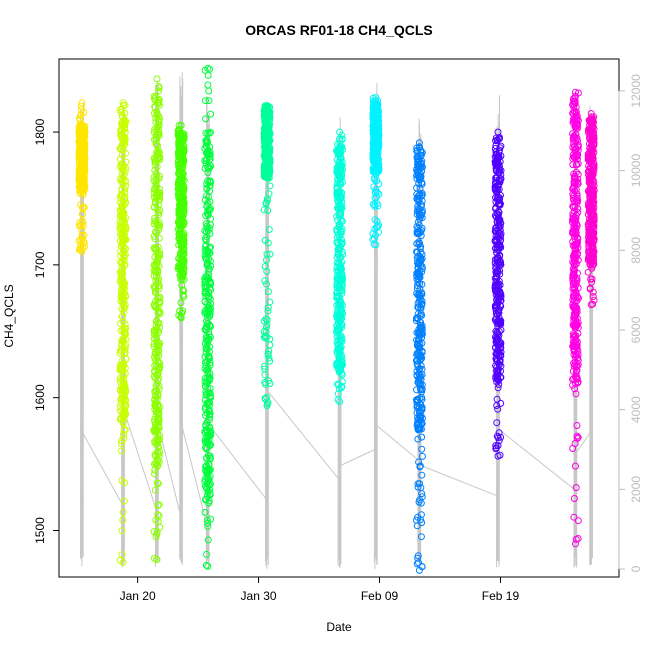 The width and height of the screenshot is (650, 650). What do you see at coordinates (358, 457) in the screenshot?
I see `altitude-transit-line` at bounding box center [358, 457].